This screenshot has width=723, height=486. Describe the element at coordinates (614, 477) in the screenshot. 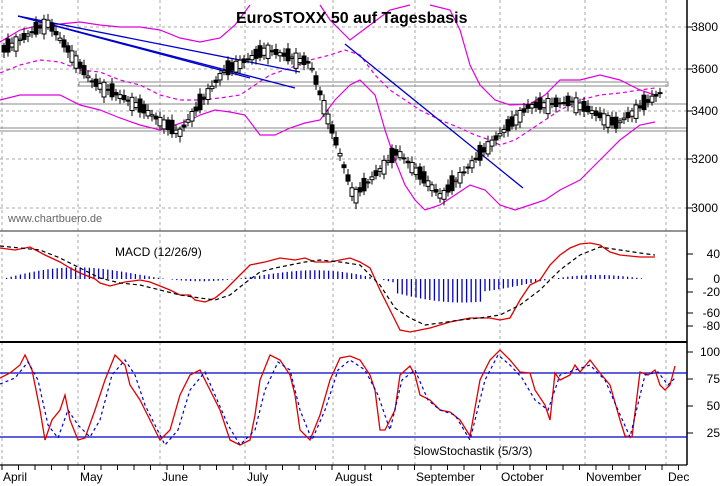

I see `month-label: November` at that location.